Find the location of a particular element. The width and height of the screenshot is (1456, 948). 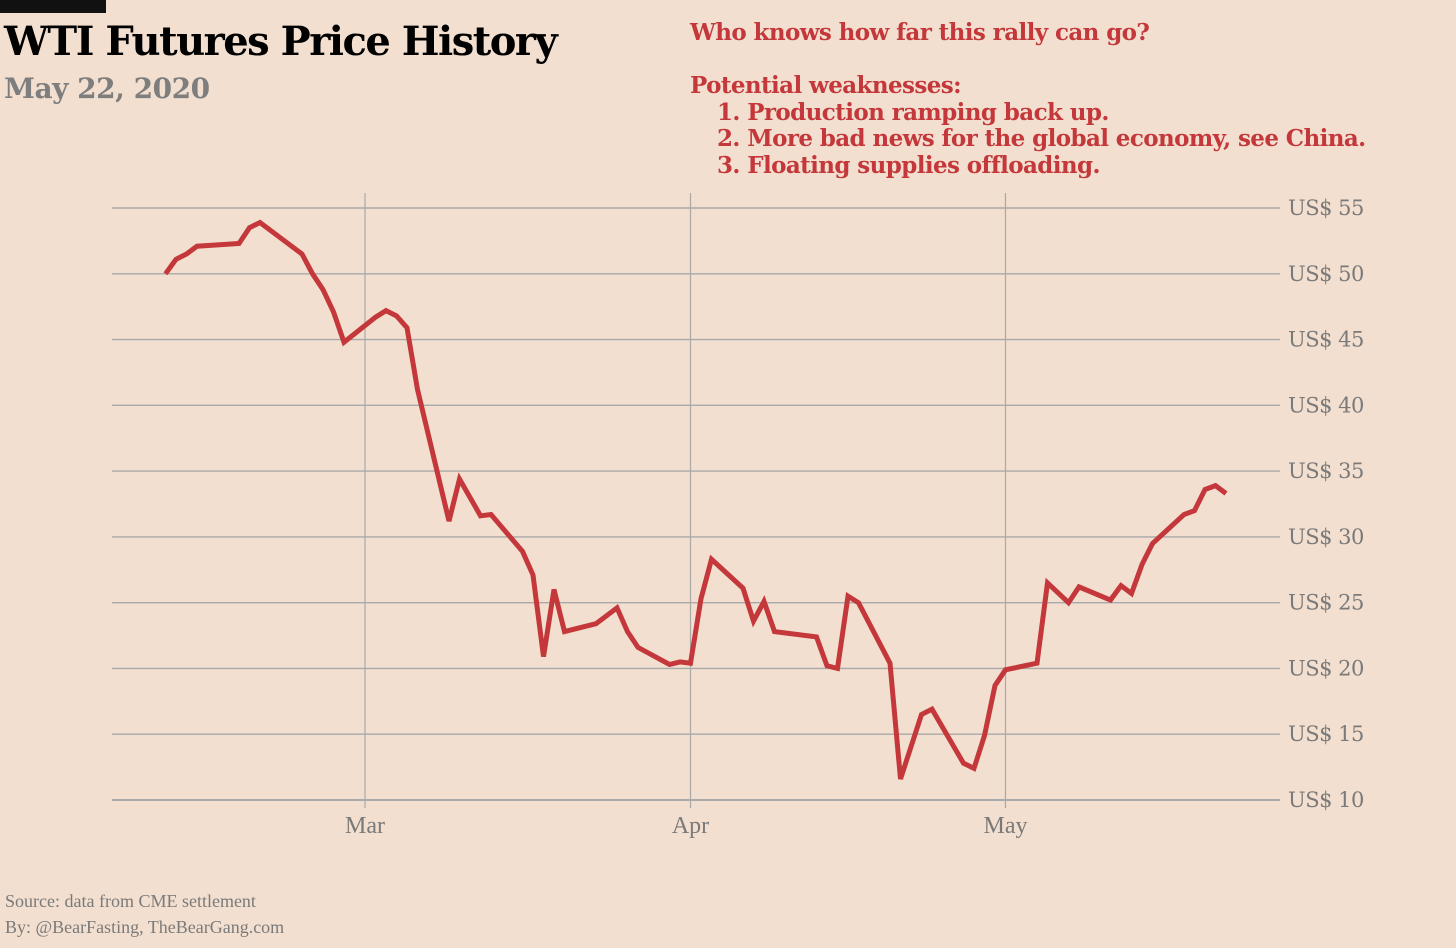

annotation-item: 3. Floating supplies offloading. is located at coordinates (909, 165).